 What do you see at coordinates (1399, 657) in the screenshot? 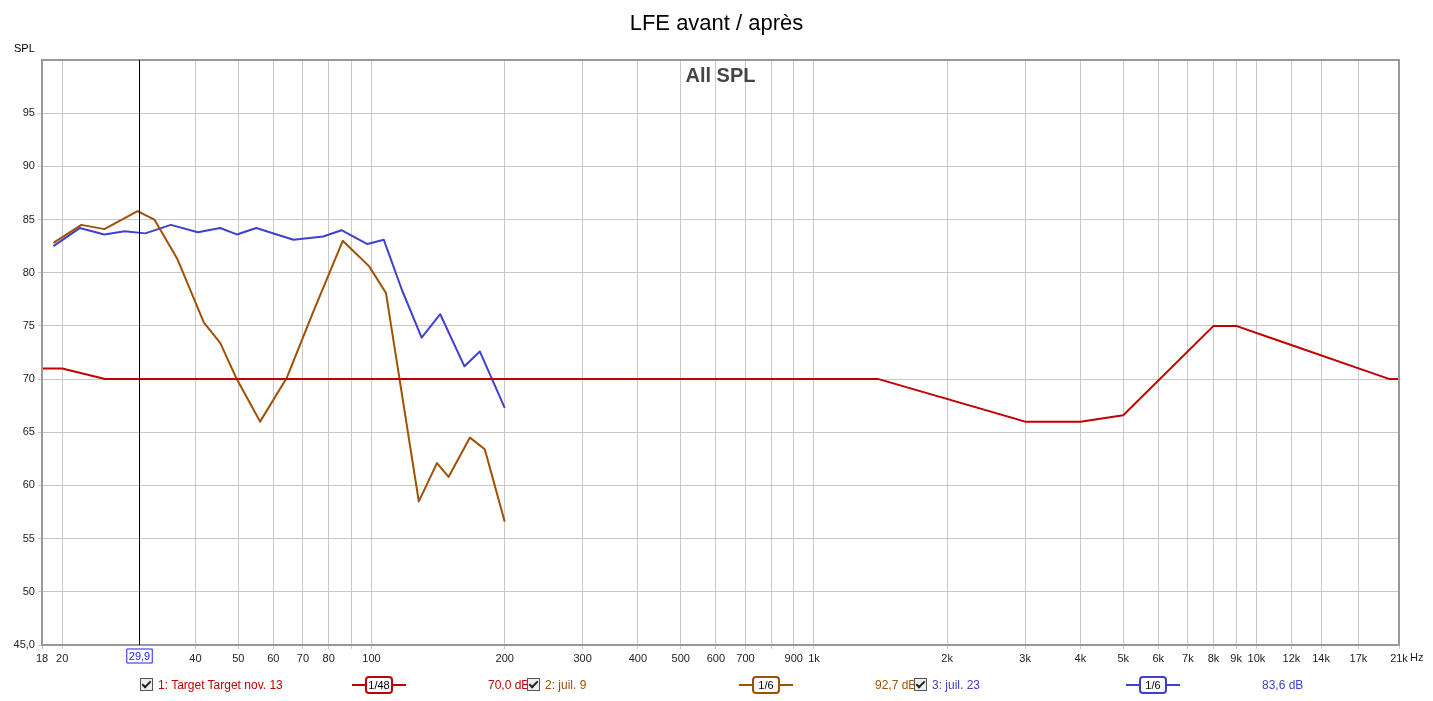
I see `x-tick-label: 21k` at bounding box center [1399, 657].